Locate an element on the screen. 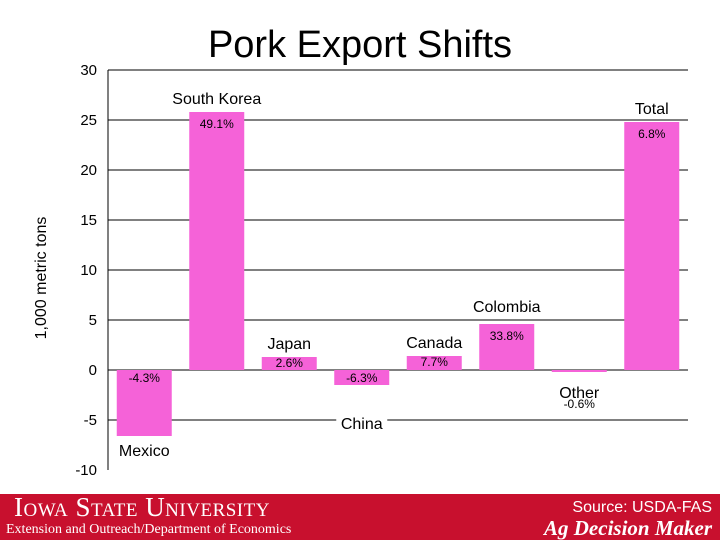  percent-change-label: -0.6% is located at coordinates (580, 404).